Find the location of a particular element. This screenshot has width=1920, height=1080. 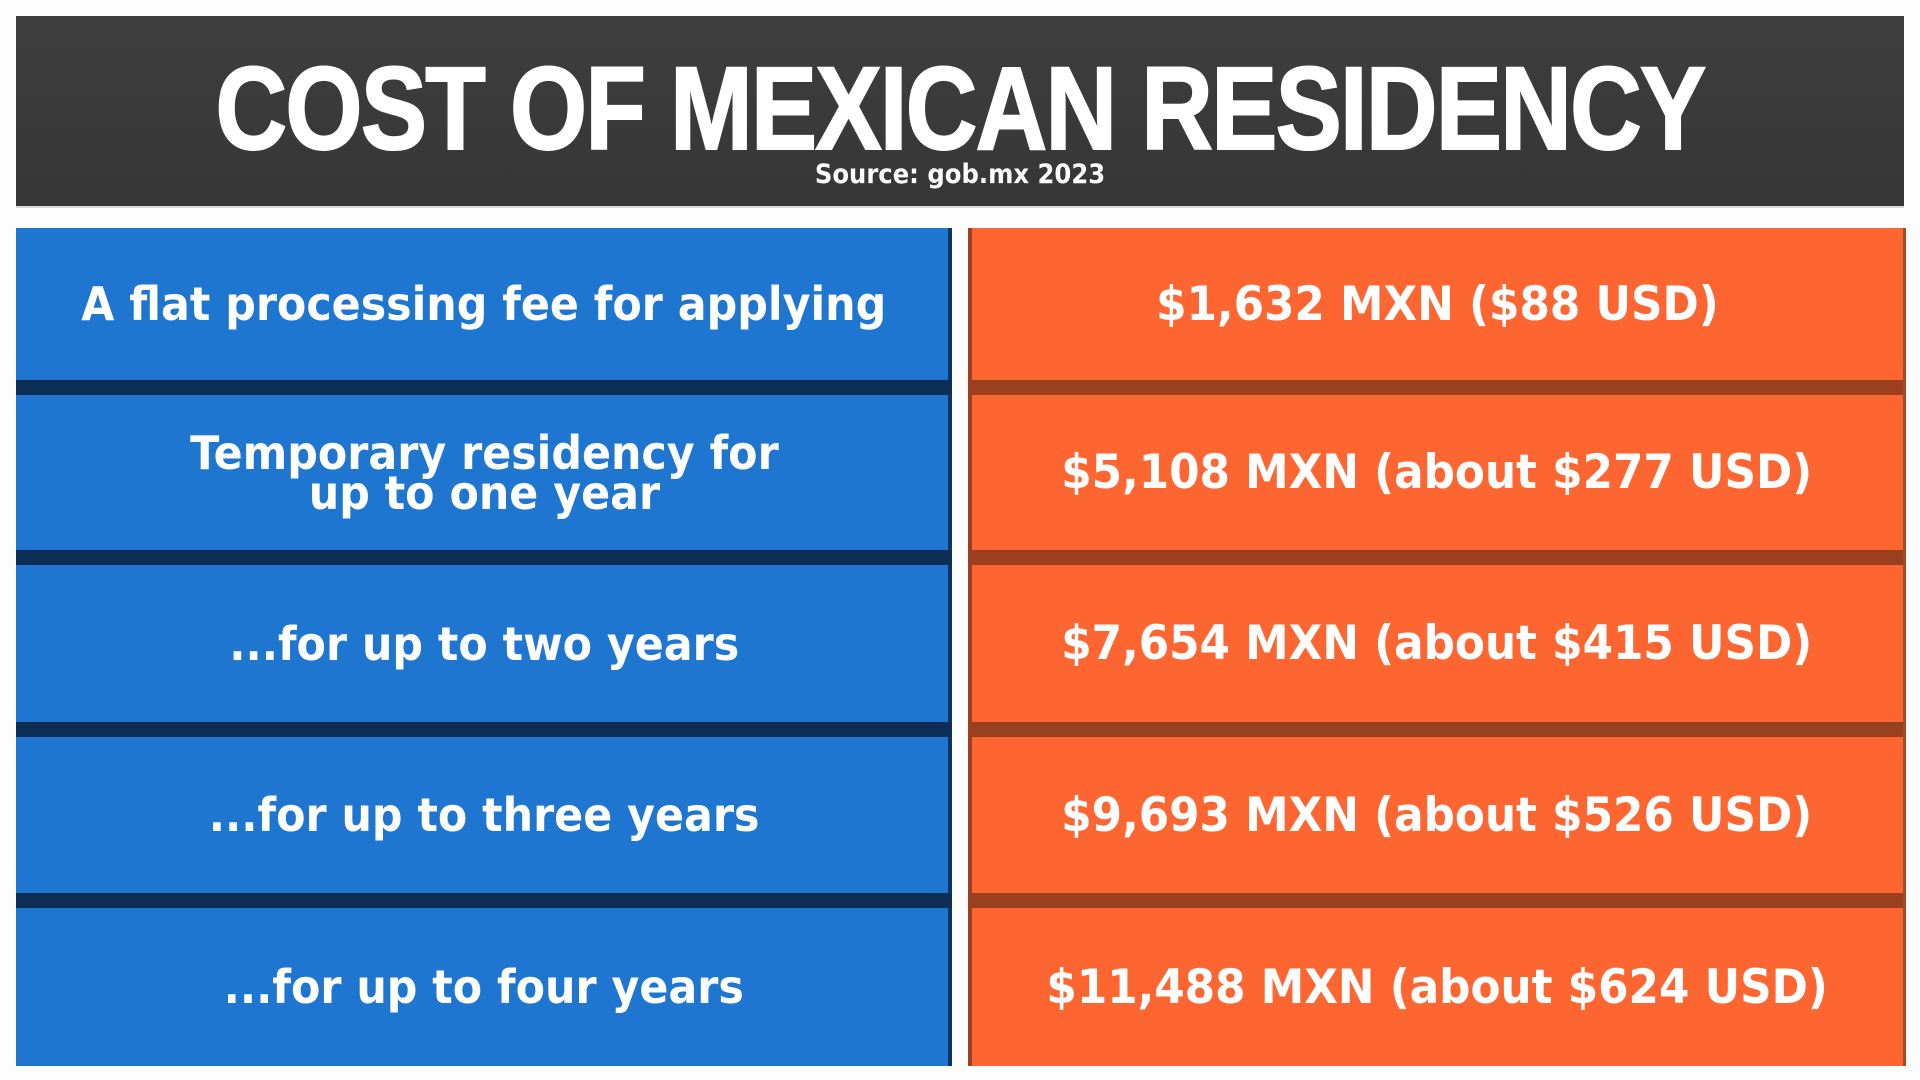

item-row: Temporary residency for up to one year is located at coordinates (484, 472).